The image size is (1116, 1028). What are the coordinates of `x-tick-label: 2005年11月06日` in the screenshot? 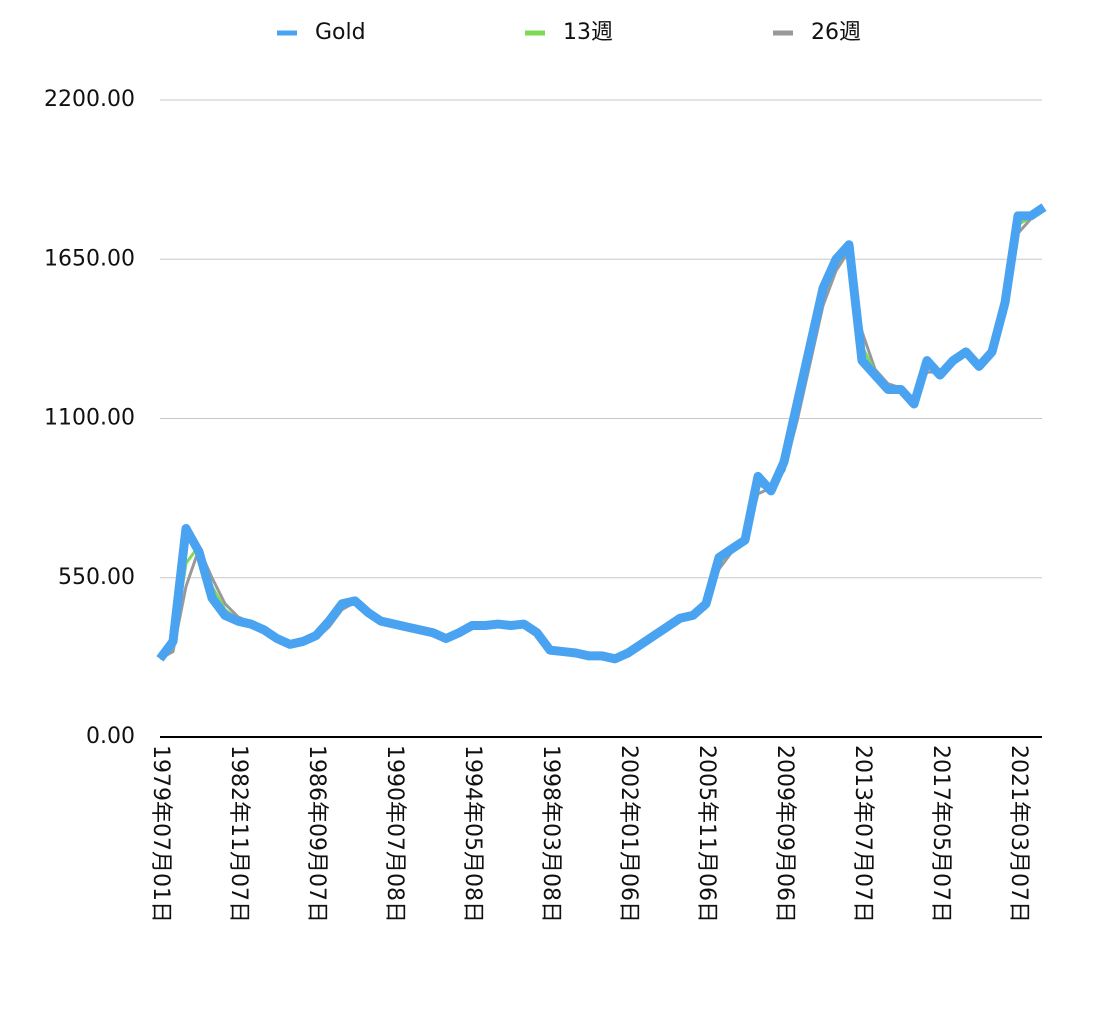 It's located at (706, 834).